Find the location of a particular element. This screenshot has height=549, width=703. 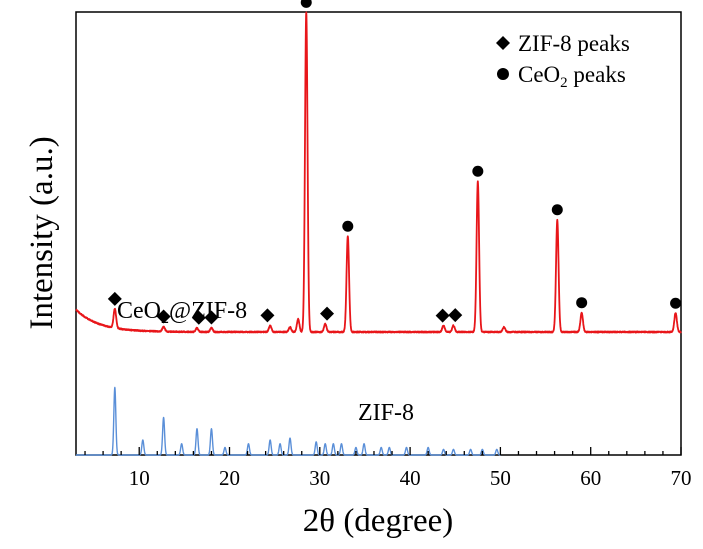

x-tick-label: 60 is located at coordinates (590, 478).